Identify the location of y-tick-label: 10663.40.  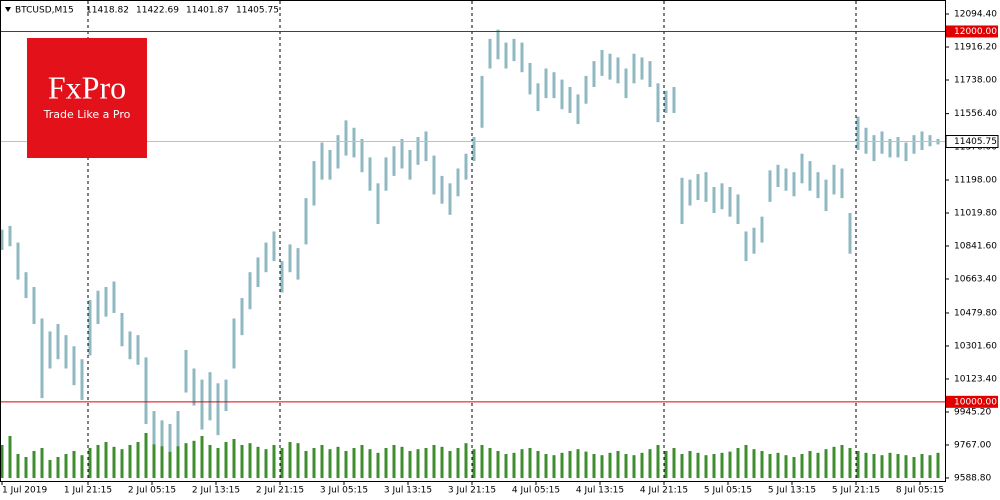
(975, 279).